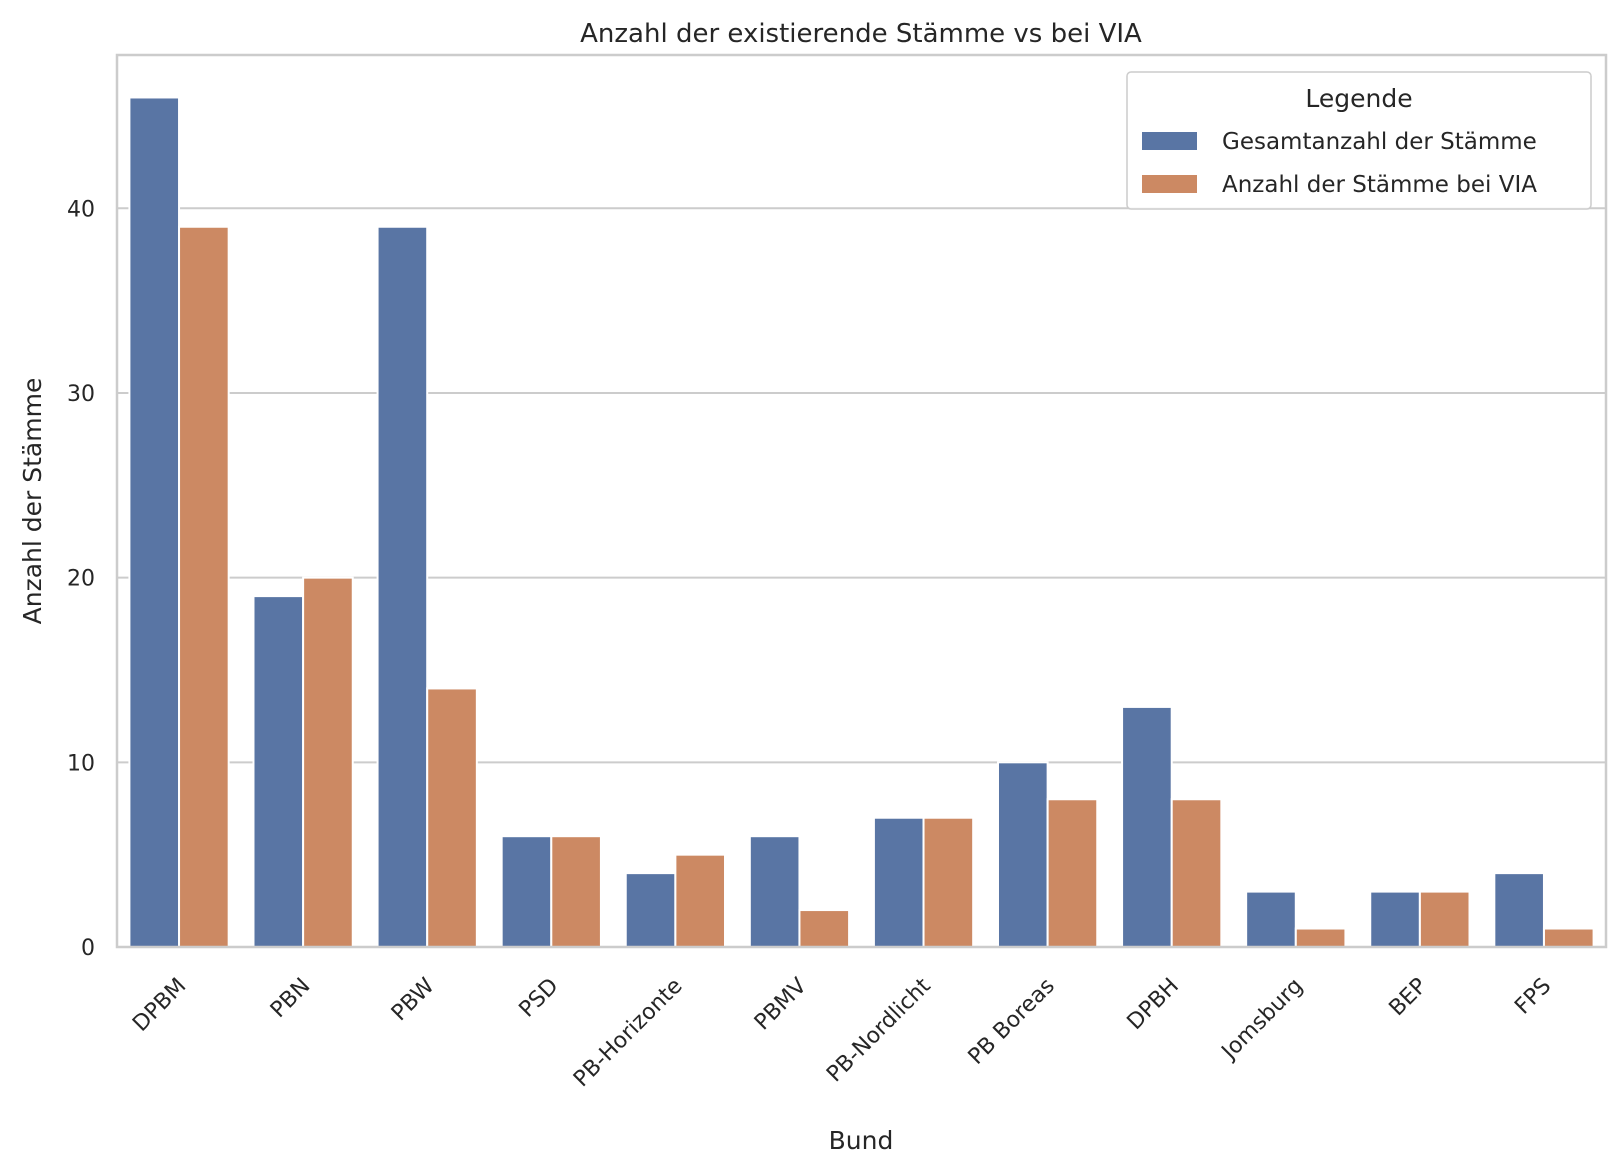 This screenshot has height=1172, width=1624. I want to click on y-tick-label: 30, so click(81, 394).